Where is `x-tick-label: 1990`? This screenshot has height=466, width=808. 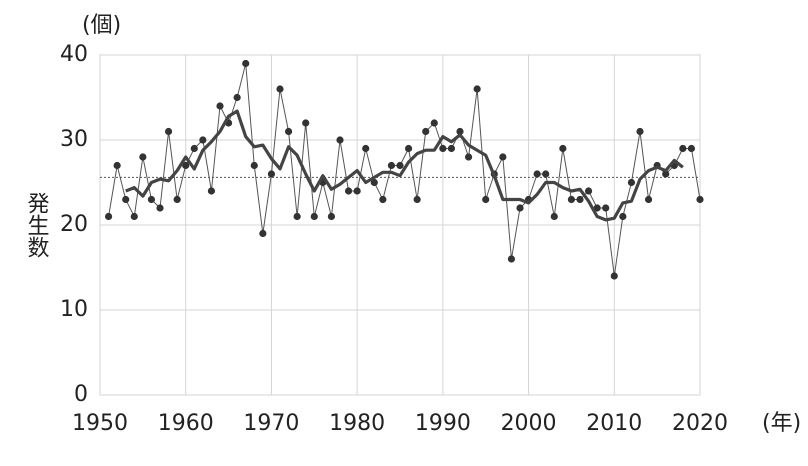 x-tick-label: 1990 is located at coordinates (443, 423).